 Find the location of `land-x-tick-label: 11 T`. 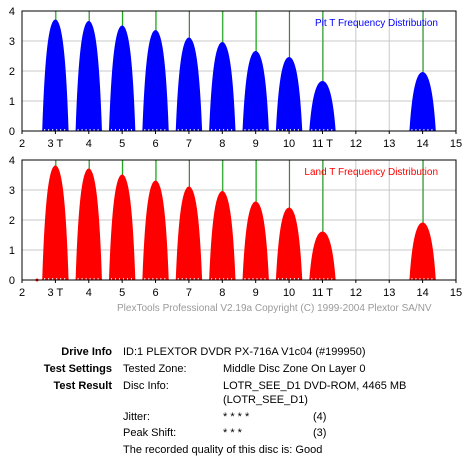

land-x-tick-label: 11 T is located at coordinates (322, 293).